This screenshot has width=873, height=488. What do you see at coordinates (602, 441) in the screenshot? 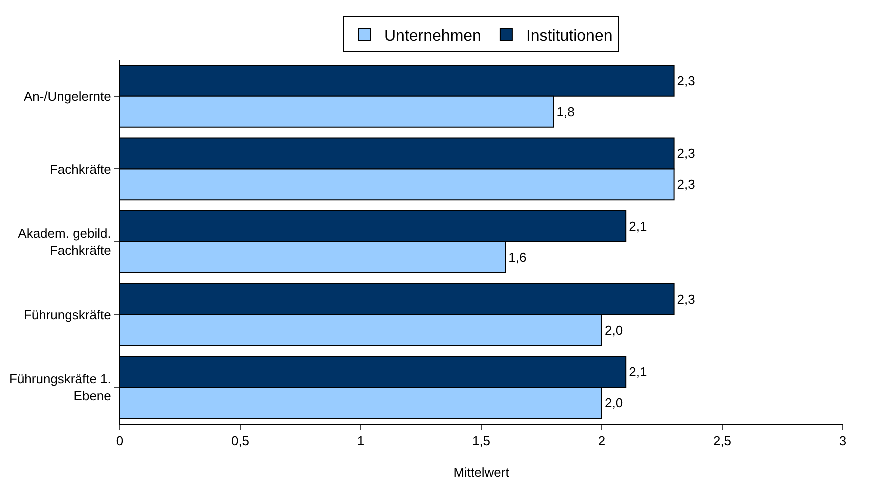
I see `x-tick-label: 2` at bounding box center [602, 441].